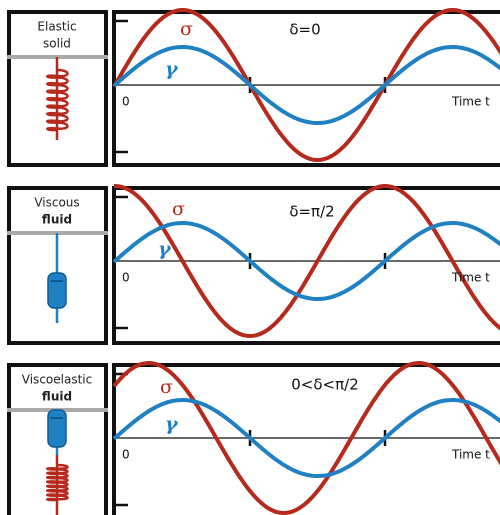  I want to click on phase-label: 0<δ<π/2, so click(325, 385).